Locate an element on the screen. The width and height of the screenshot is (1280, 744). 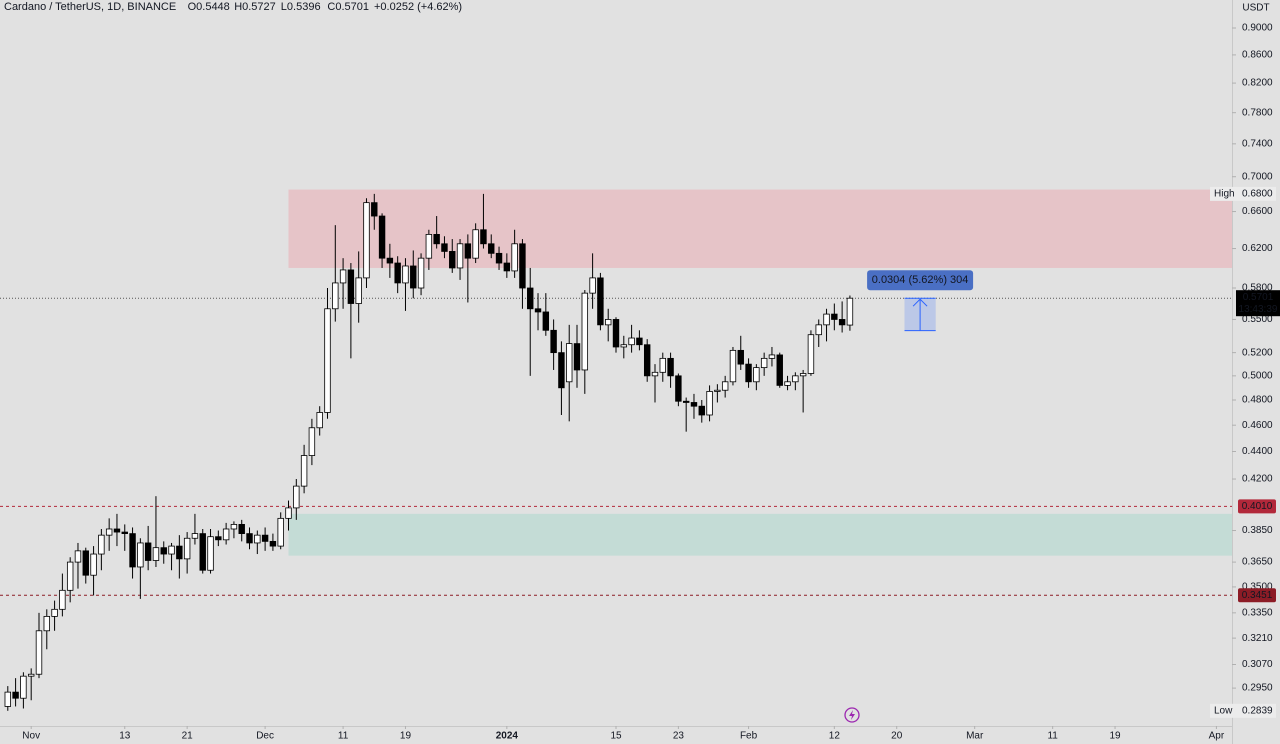
measure-label: 0.0304 (5.62%) 304 is located at coordinates (920, 280).